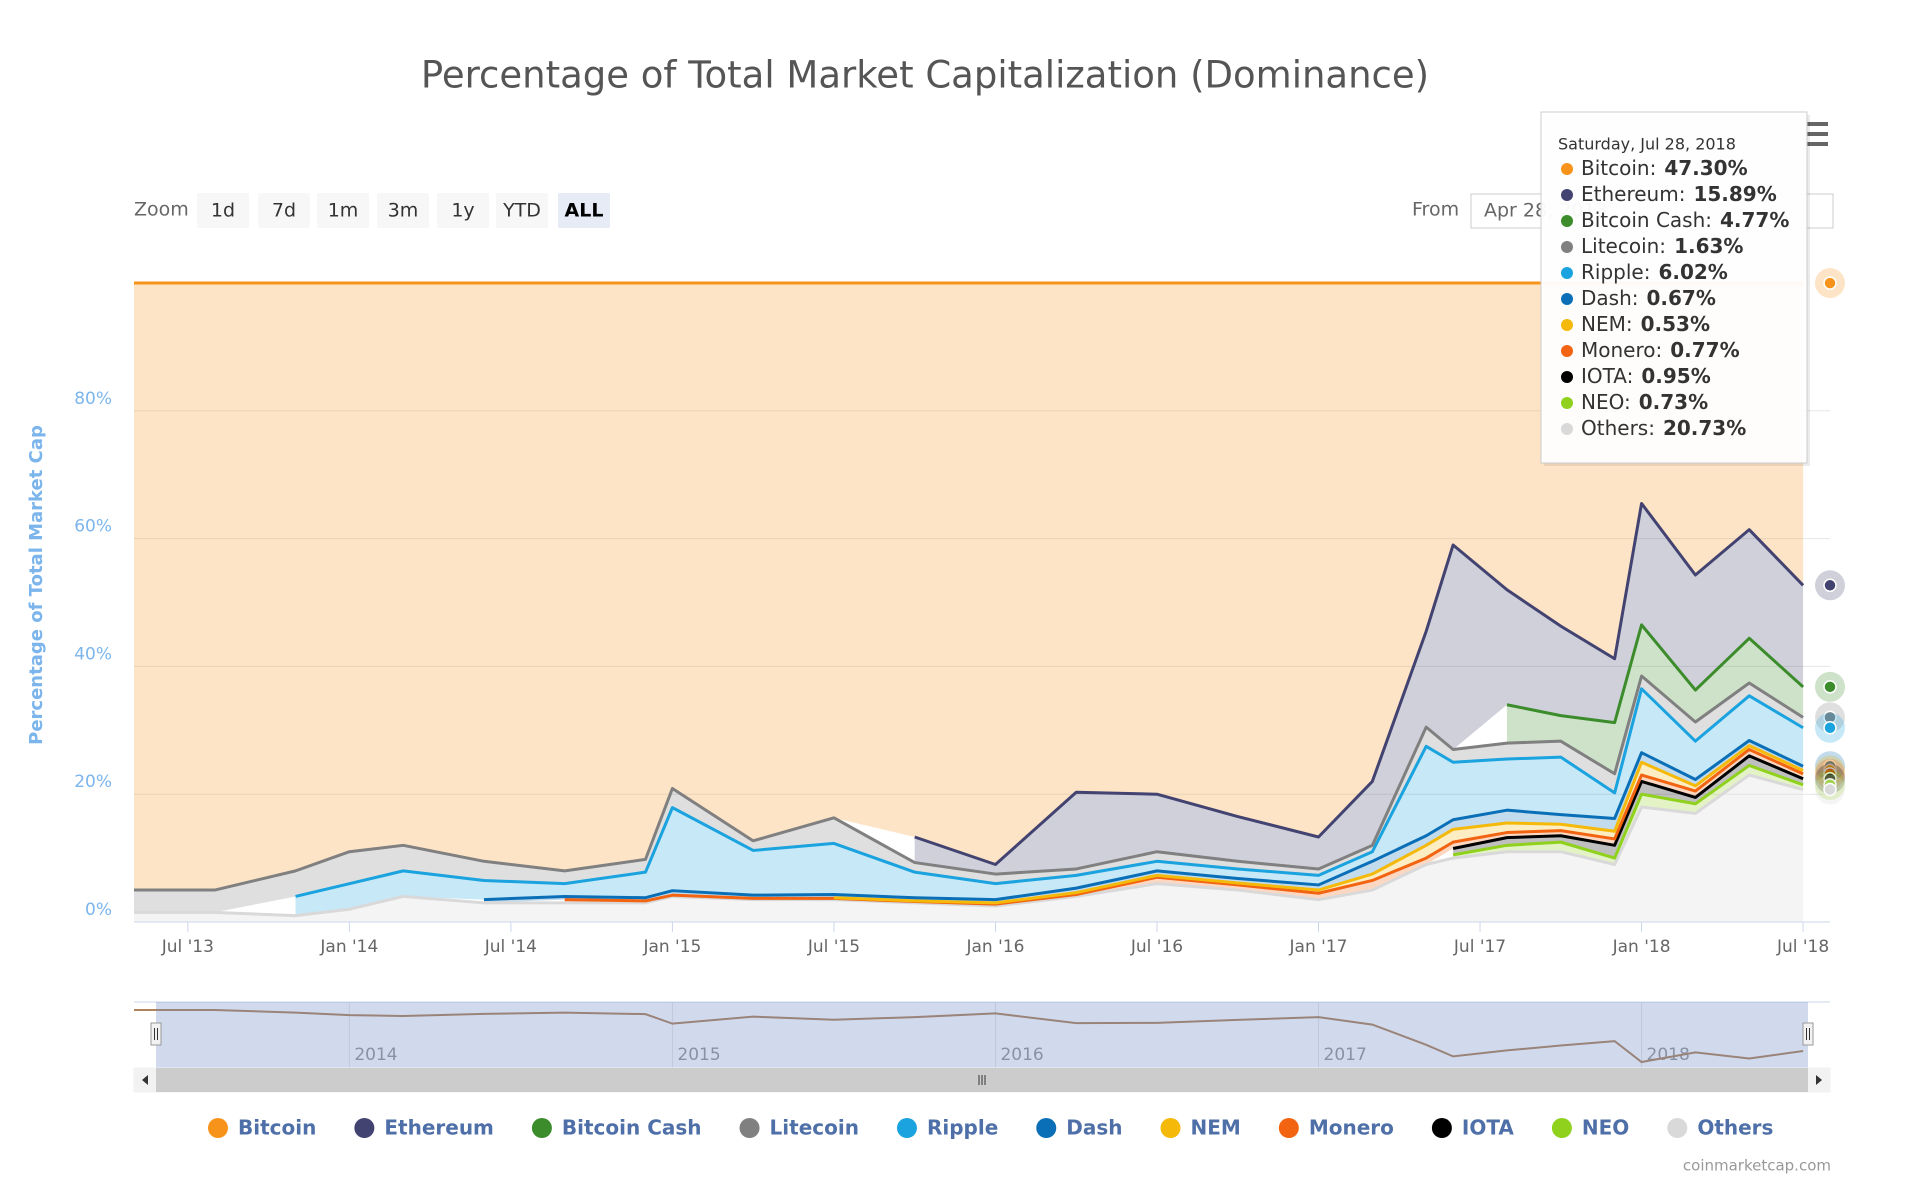  Describe the element at coordinates (982, 1035) in the screenshot. I see `navigator-mask` at that location.